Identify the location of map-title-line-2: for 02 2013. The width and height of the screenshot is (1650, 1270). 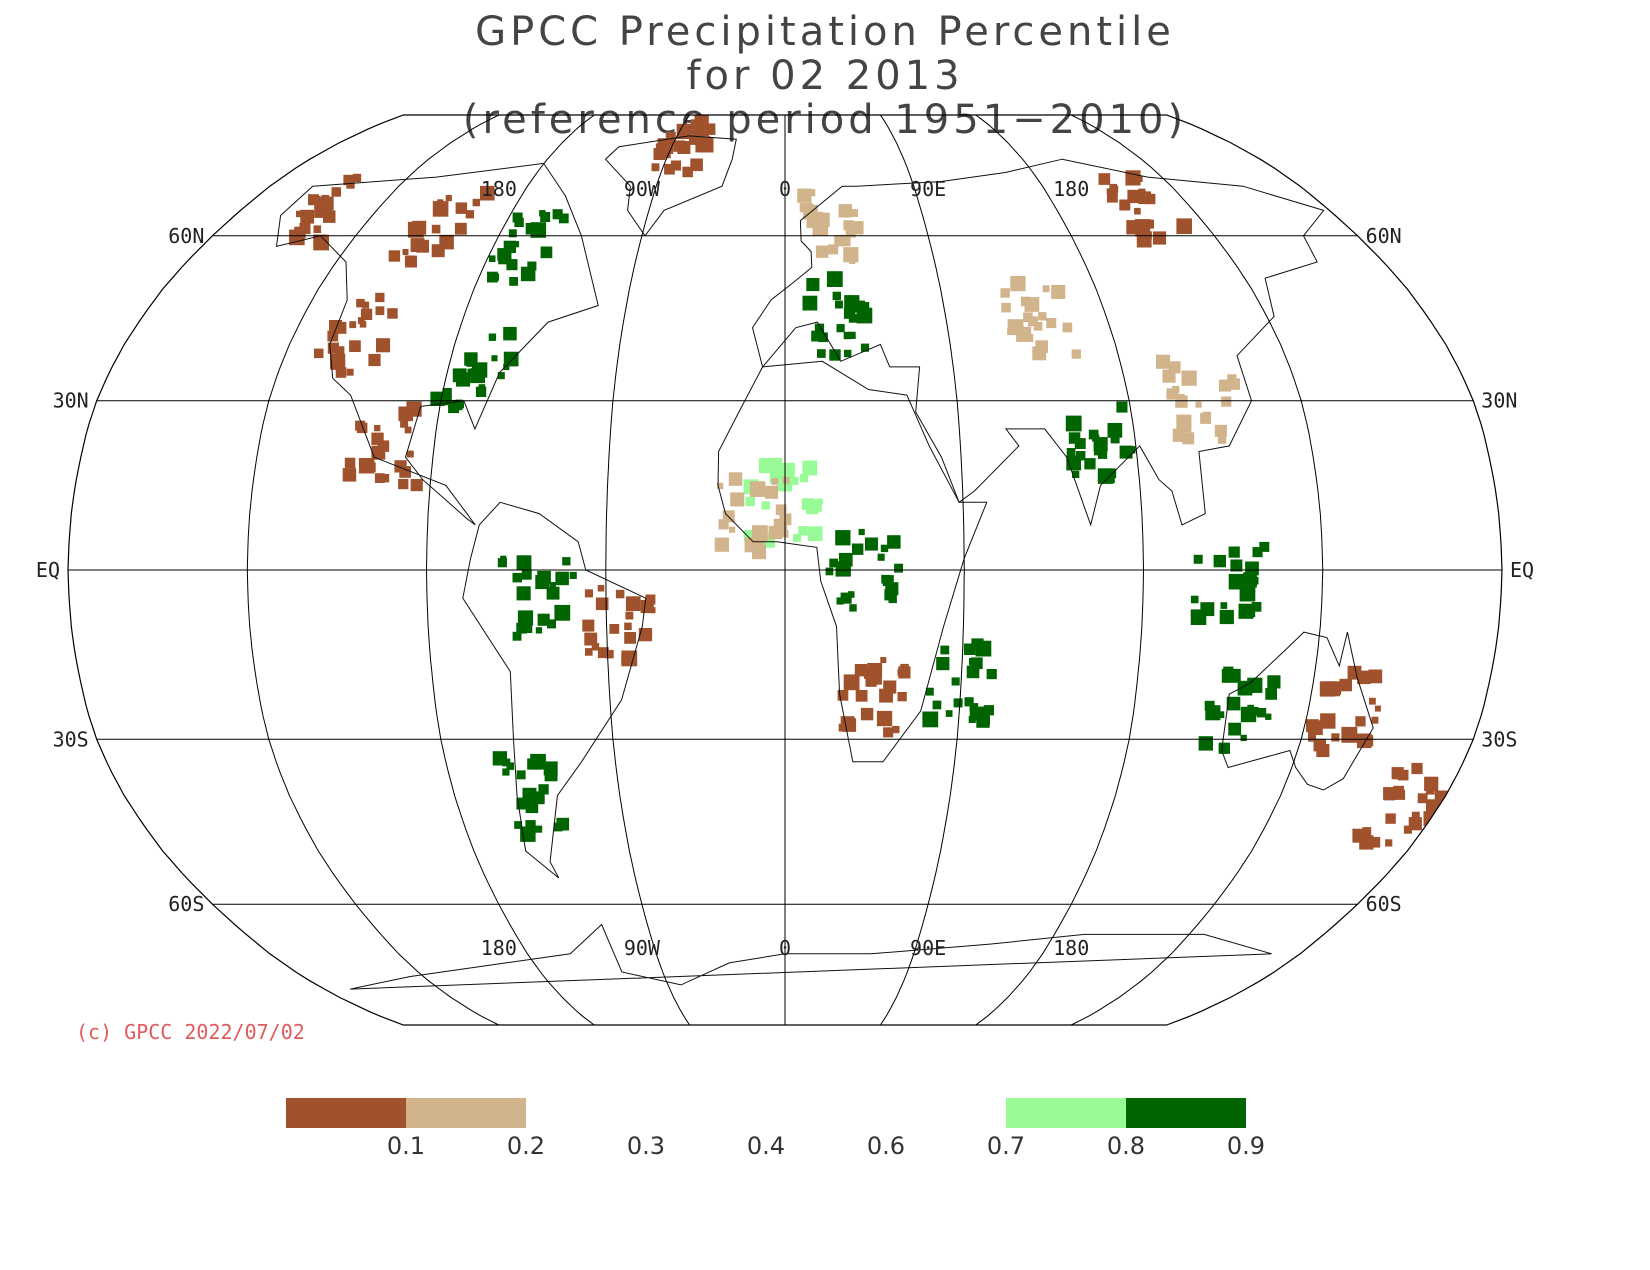
(825, 76).